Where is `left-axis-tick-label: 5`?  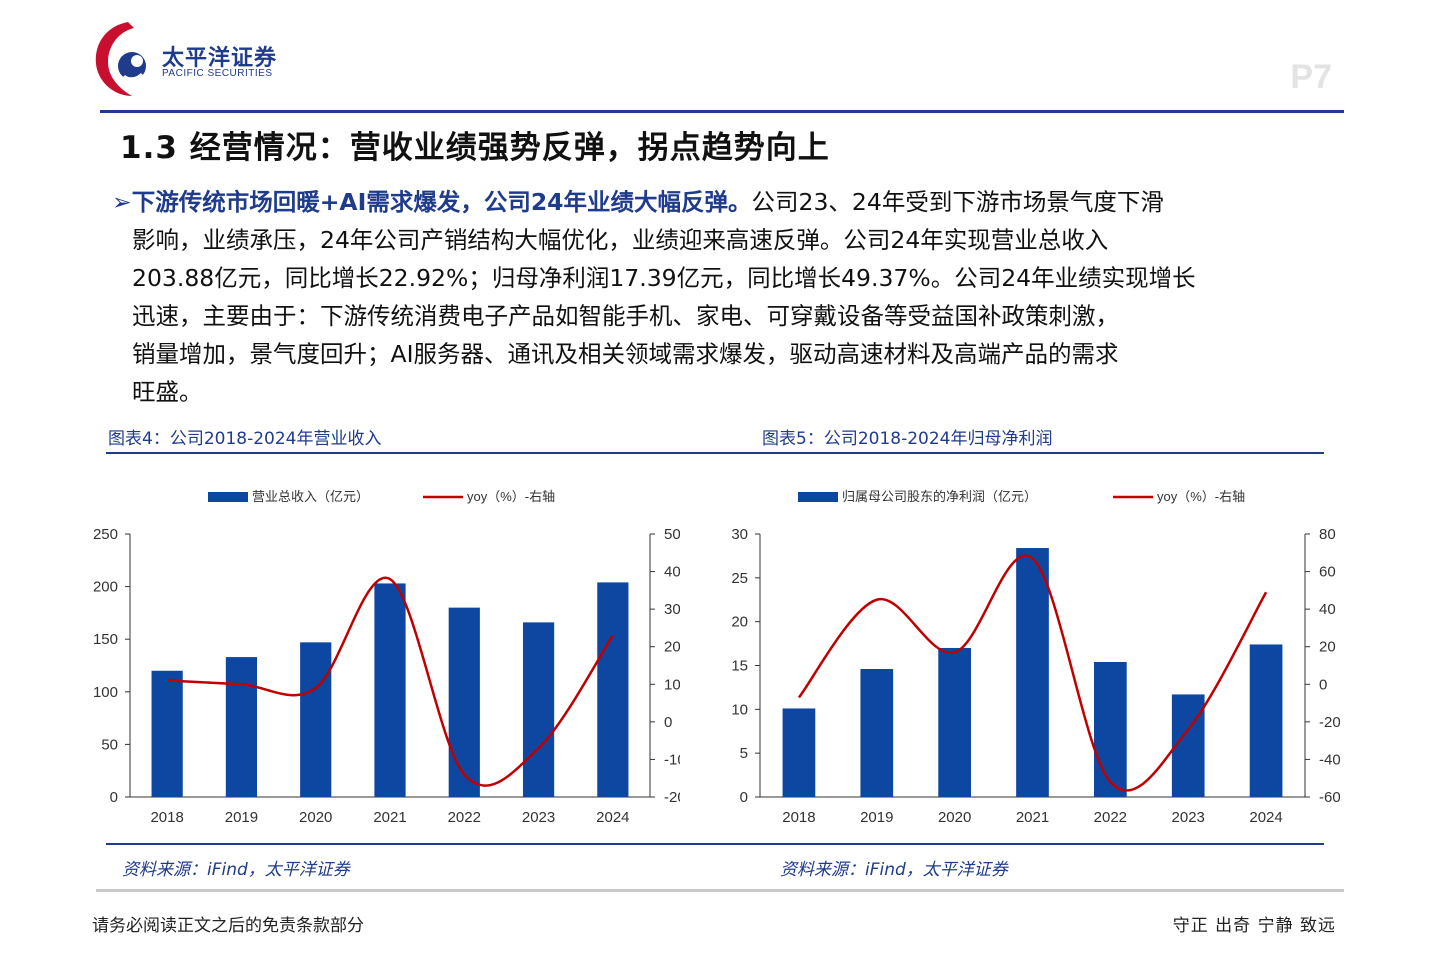 left-axis-tick-label: 5 is located at coordinates (744, 753).